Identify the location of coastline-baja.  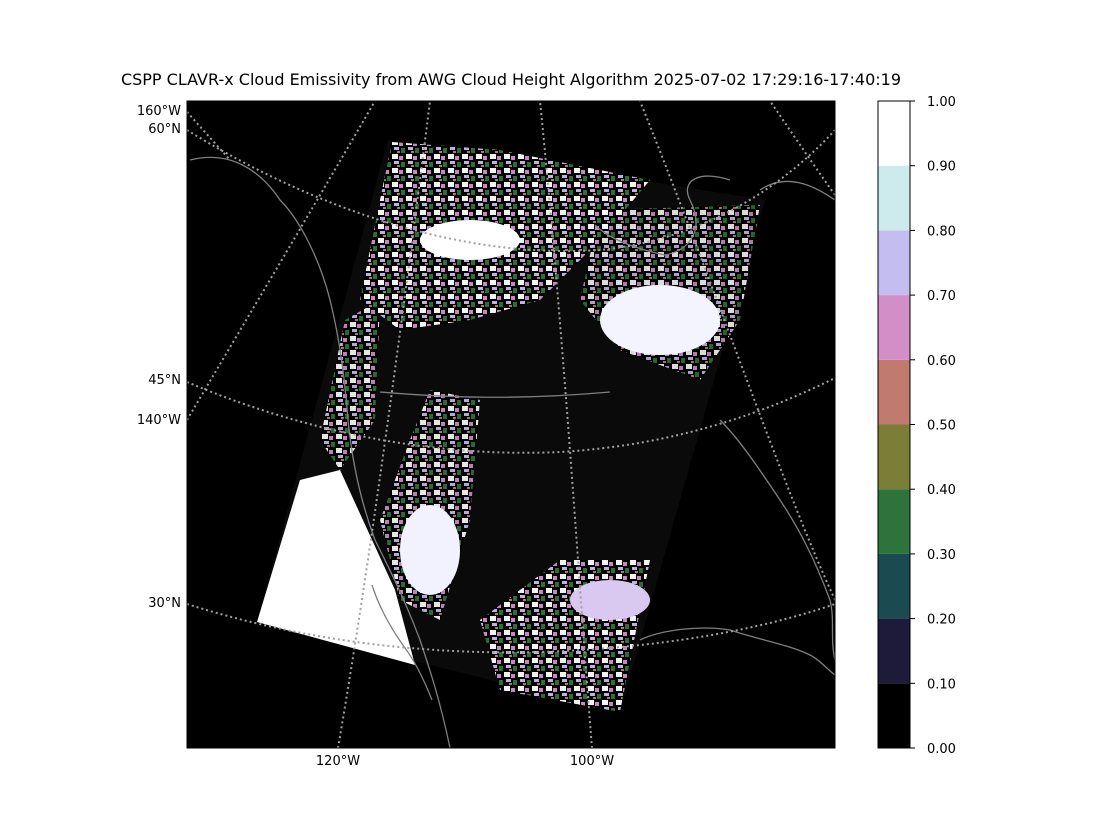
(402, 642).